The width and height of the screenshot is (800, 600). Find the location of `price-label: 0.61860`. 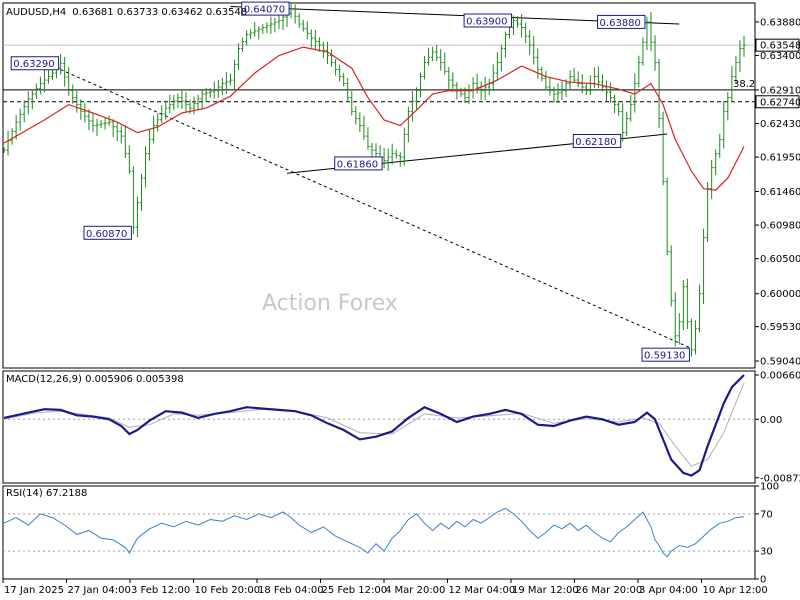

price-label: 0.61860 is located at coordinates (358, 163).